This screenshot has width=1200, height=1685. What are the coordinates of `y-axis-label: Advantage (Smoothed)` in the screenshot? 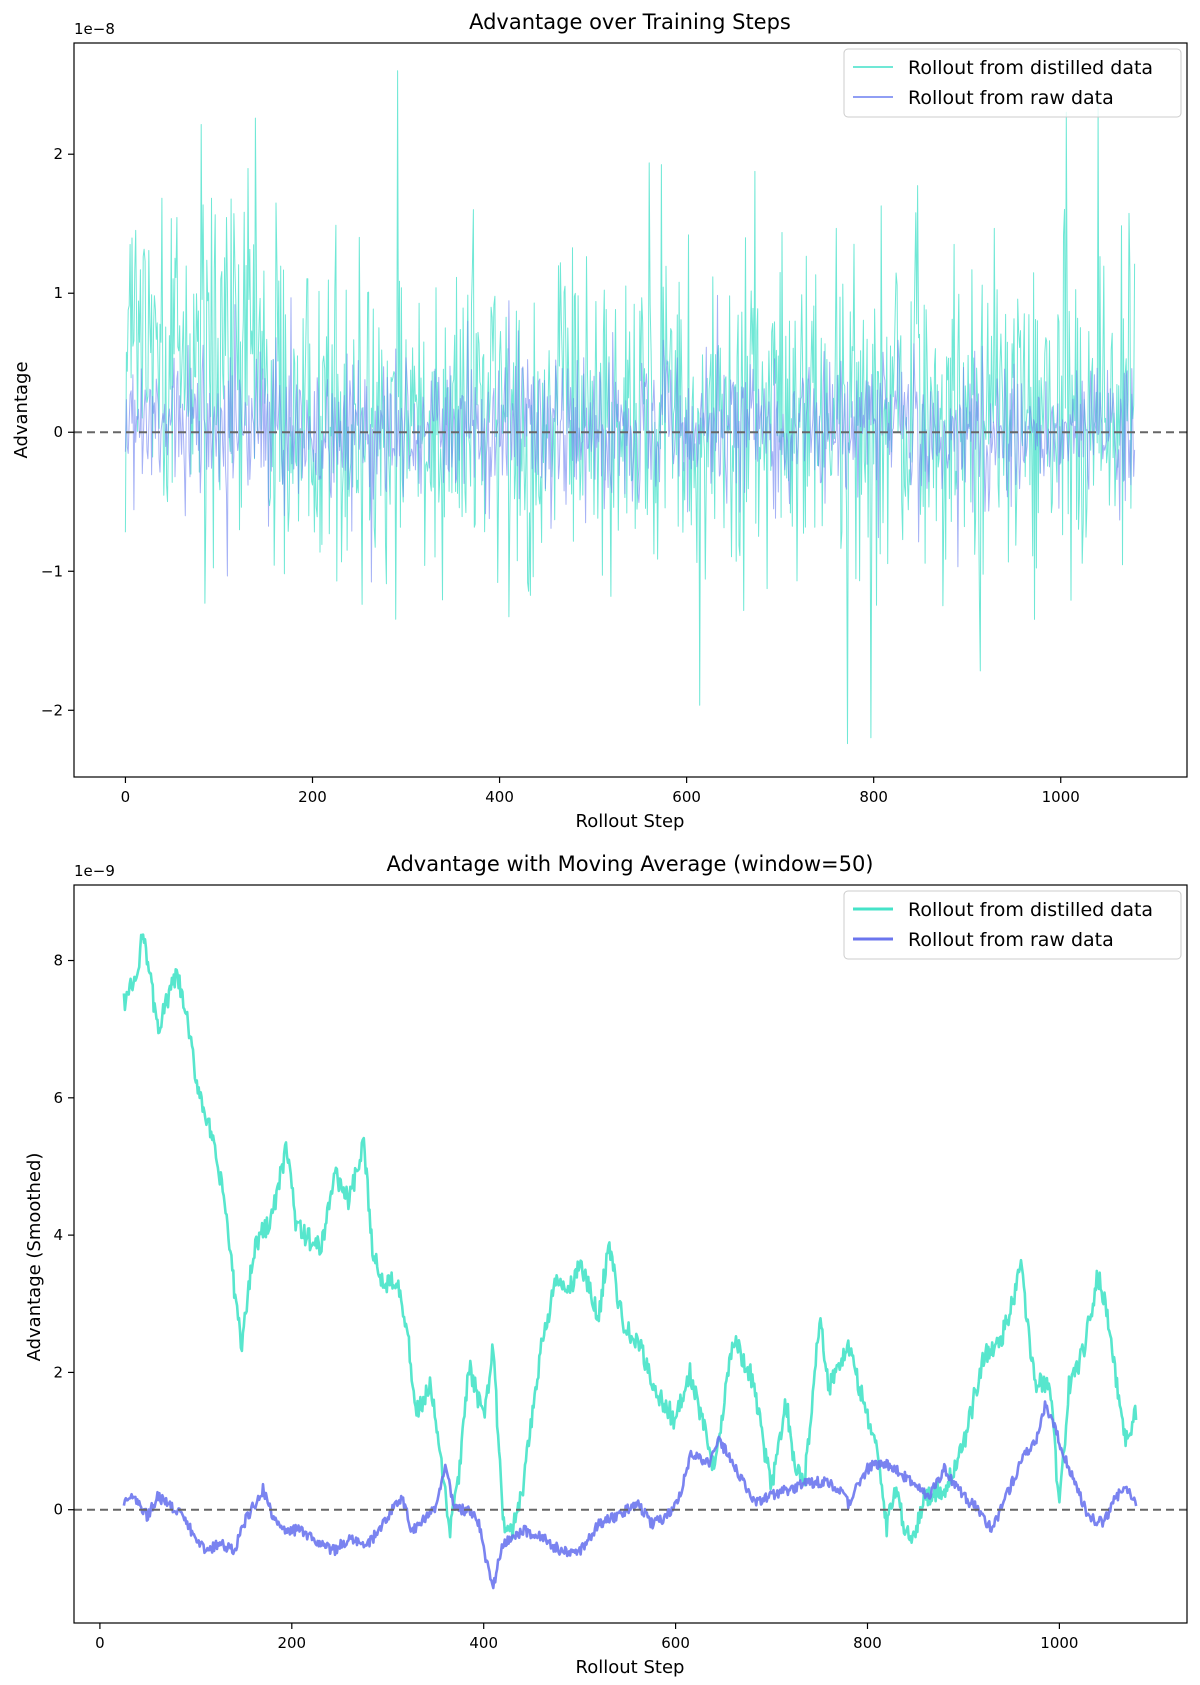 It's located at (34, 1257).